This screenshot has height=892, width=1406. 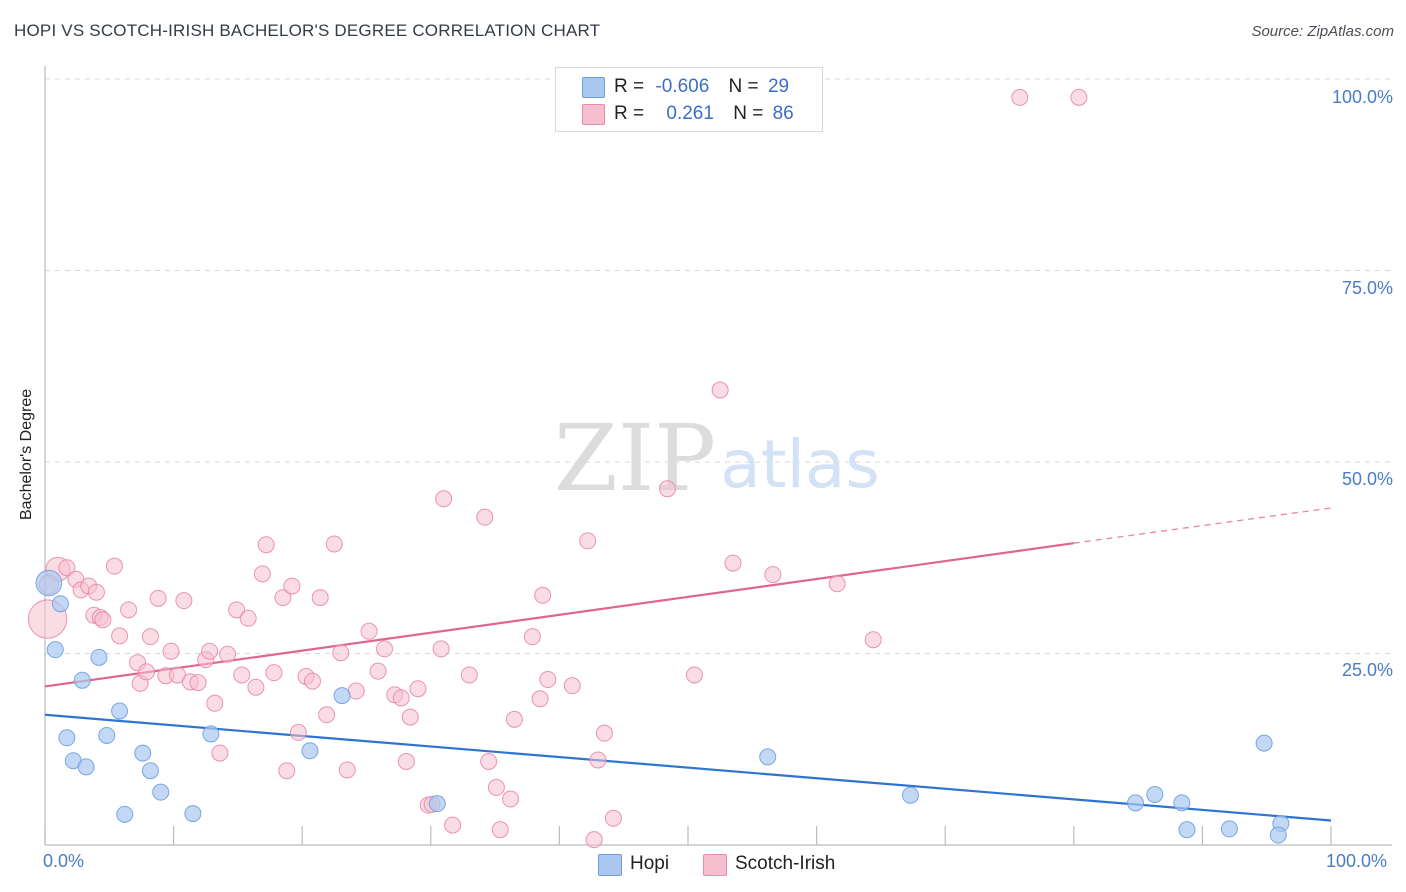 I want to click on scotch-irish-trend-line, so click(x=559, y=615).